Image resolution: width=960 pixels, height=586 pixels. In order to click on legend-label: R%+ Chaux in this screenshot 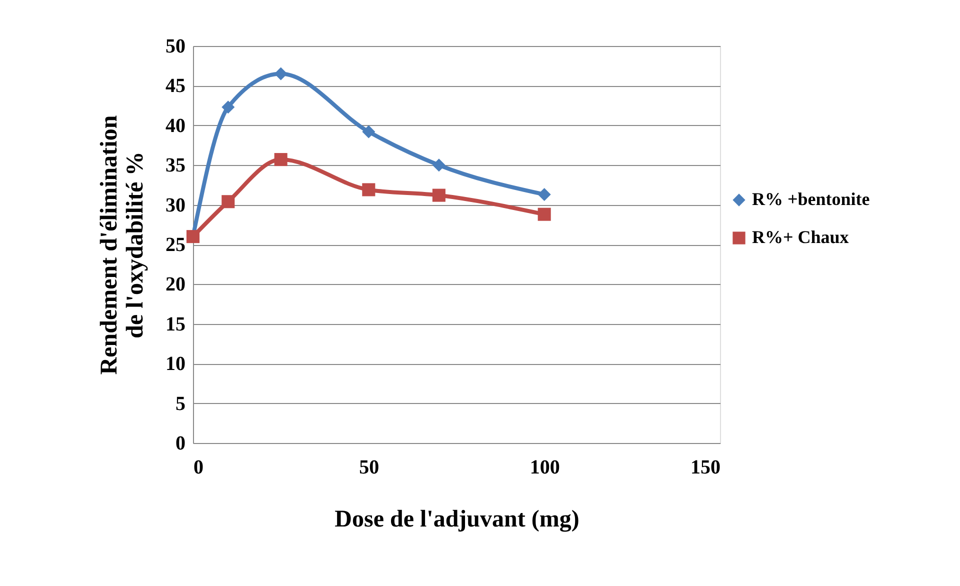, I will do `click(800, 237)`.